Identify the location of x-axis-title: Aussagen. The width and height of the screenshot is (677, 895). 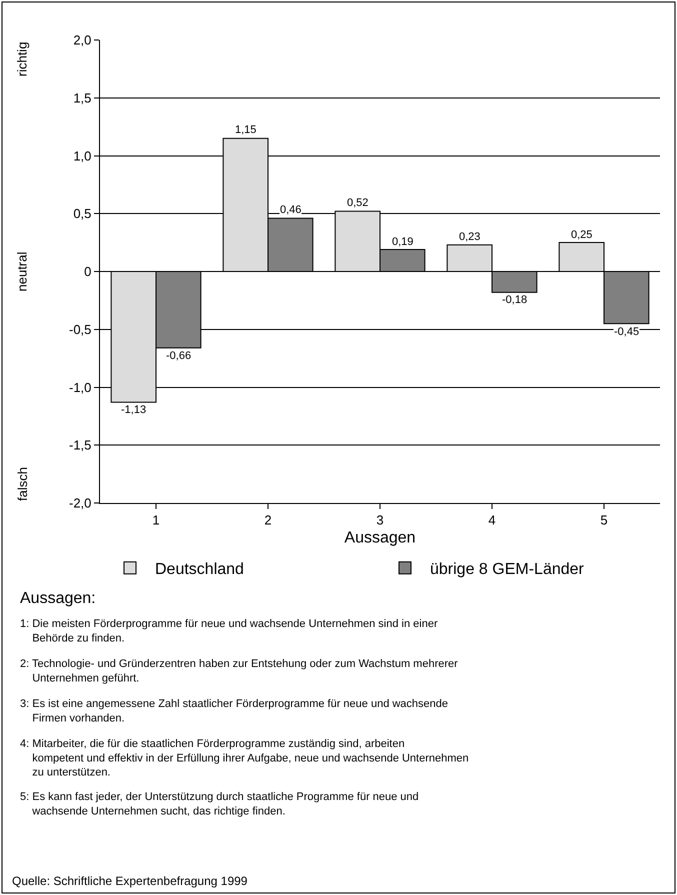
(380, 537).